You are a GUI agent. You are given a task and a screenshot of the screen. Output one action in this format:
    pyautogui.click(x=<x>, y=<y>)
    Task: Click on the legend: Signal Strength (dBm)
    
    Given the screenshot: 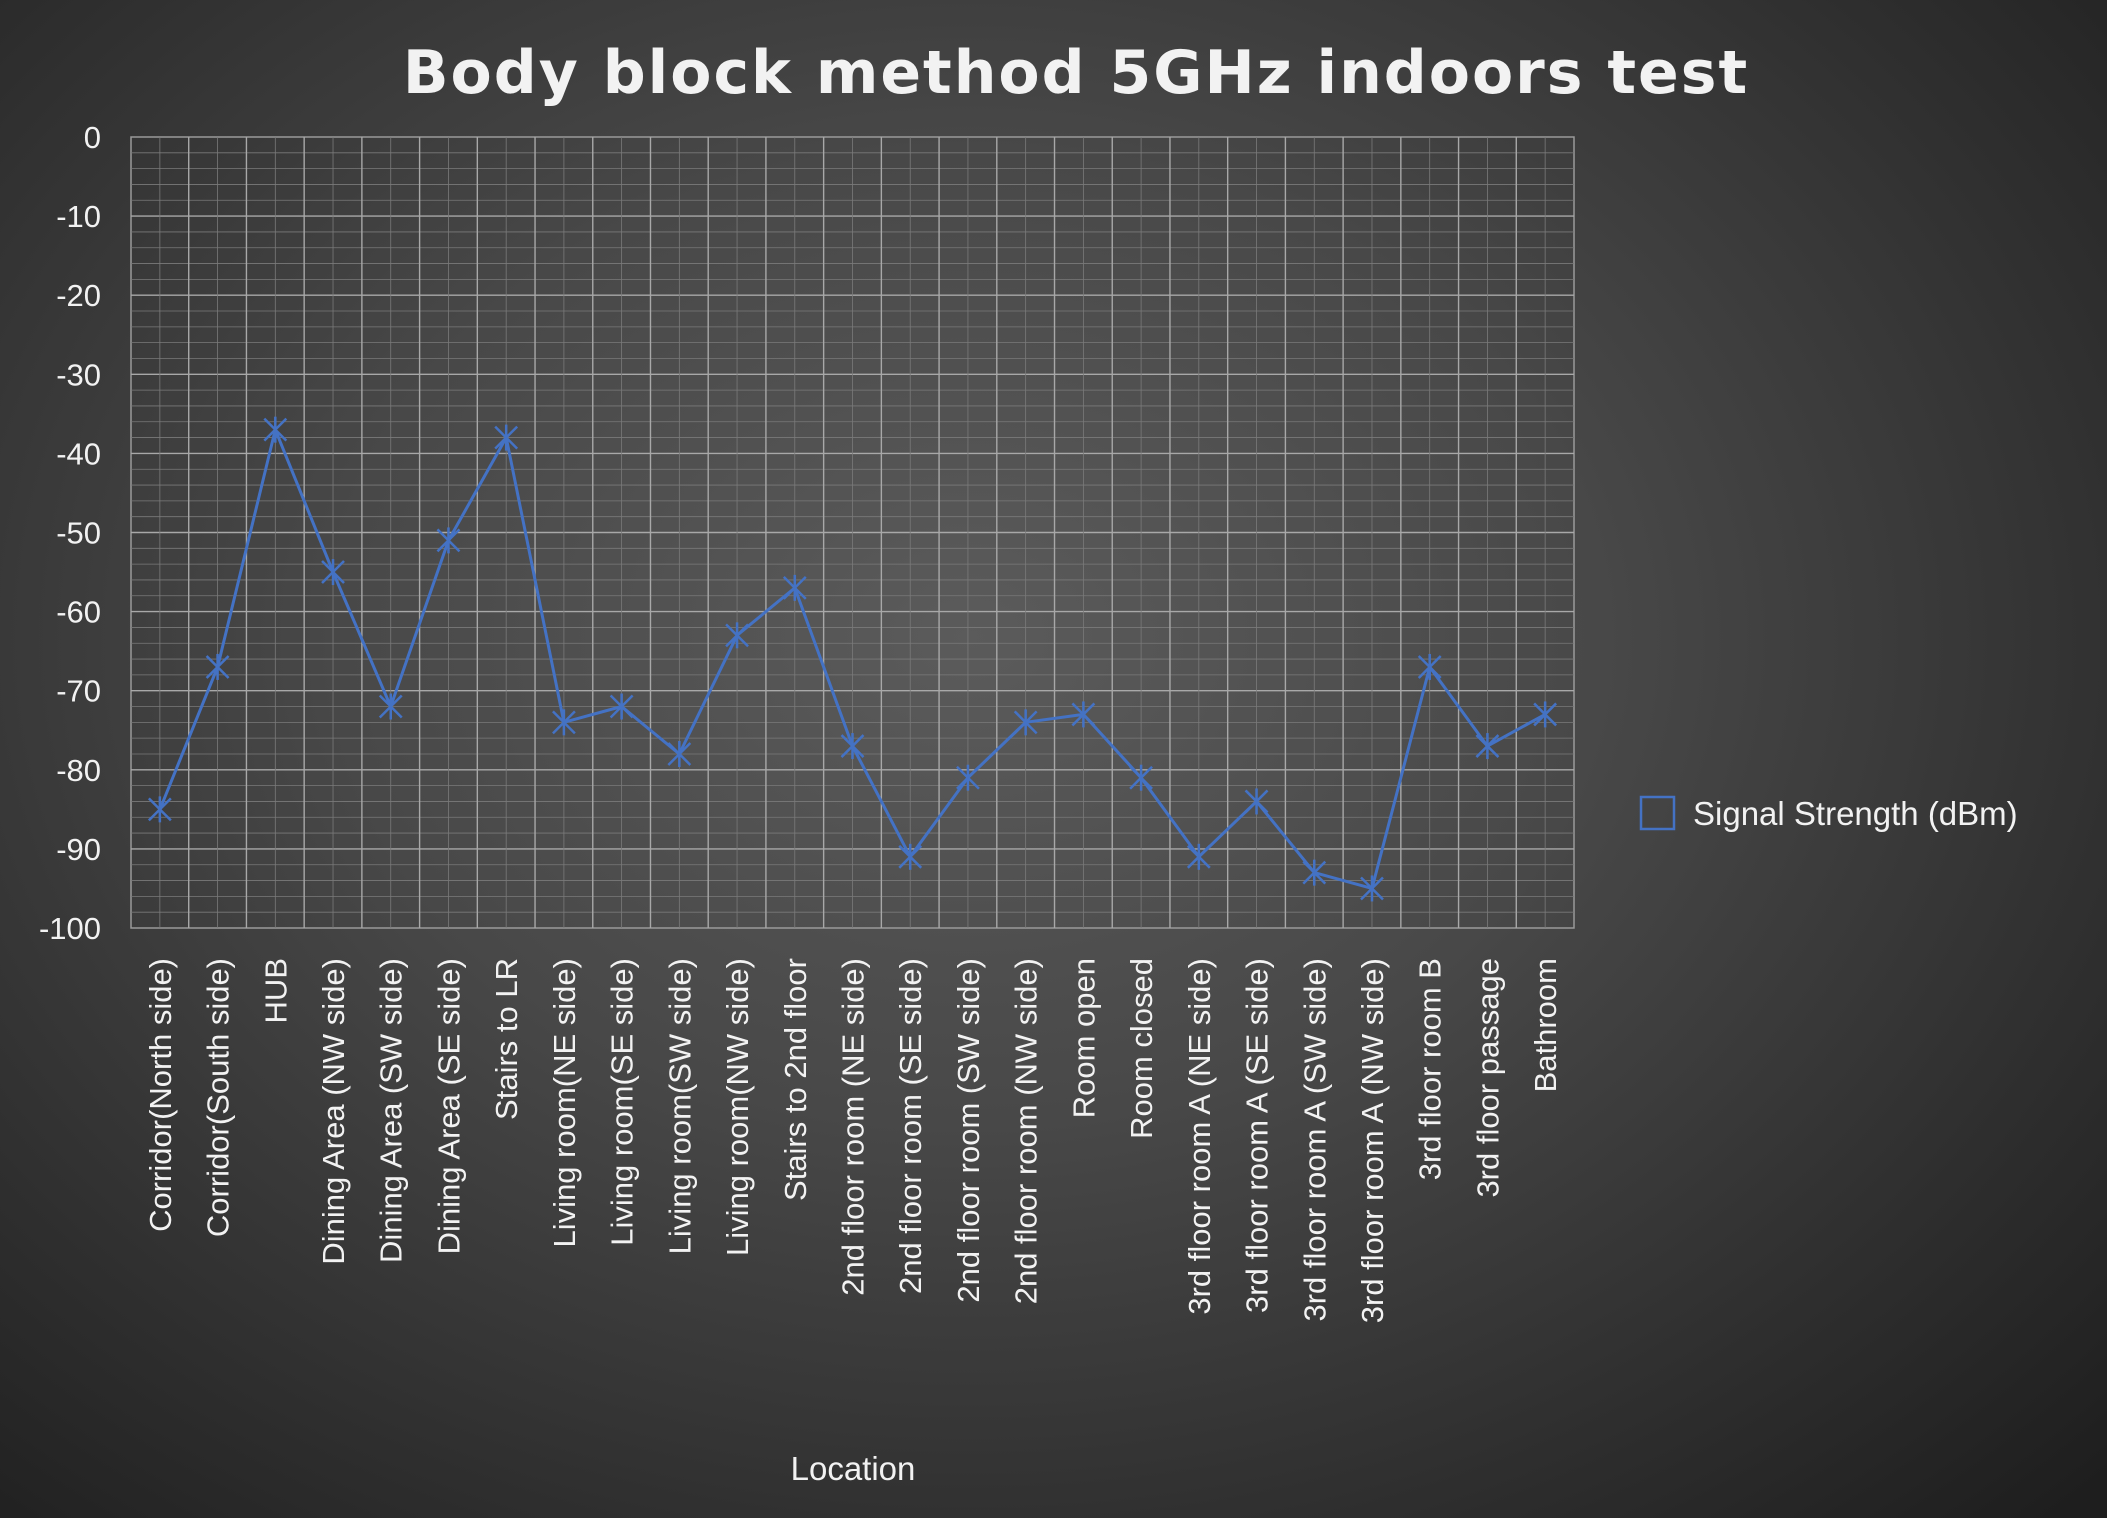 What is the action you would take?
    pyautogui.click(x=1828, y=813)
    